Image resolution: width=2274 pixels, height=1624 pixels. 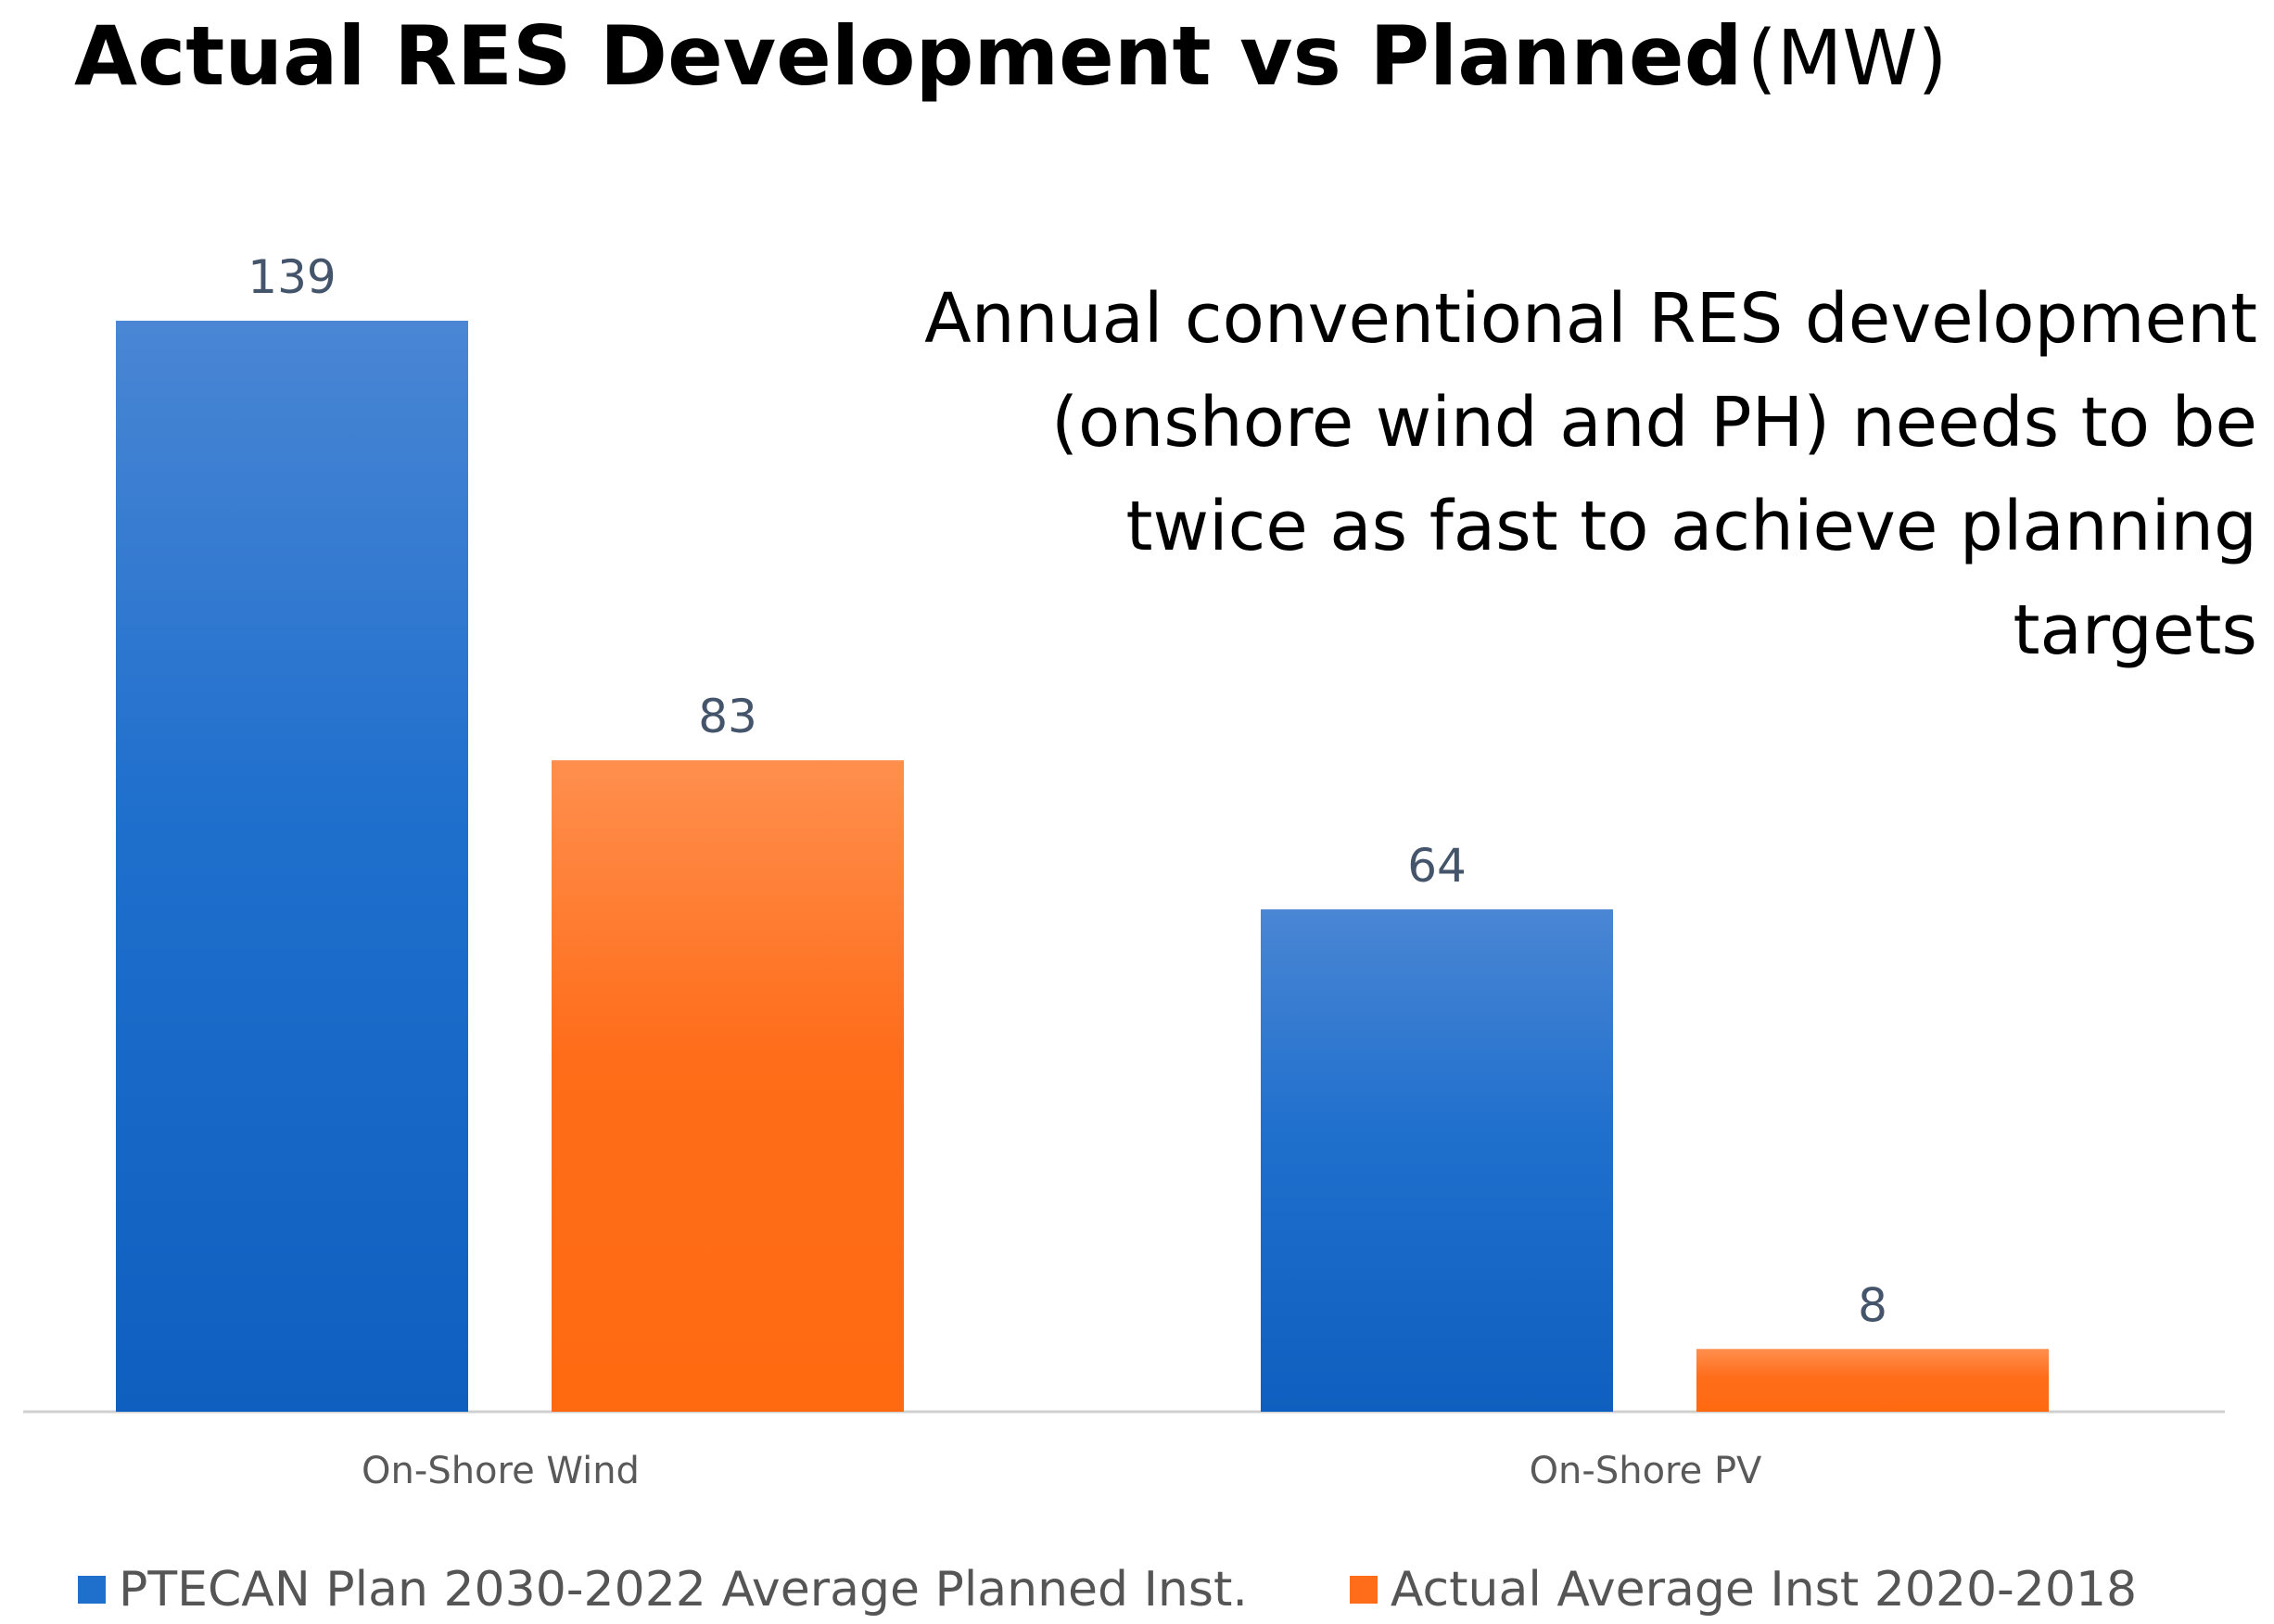 What do you see at coordinates (2135, 630) in the screenshot?
I see `annotation-line: targets` at bounding box center [2135, 630].